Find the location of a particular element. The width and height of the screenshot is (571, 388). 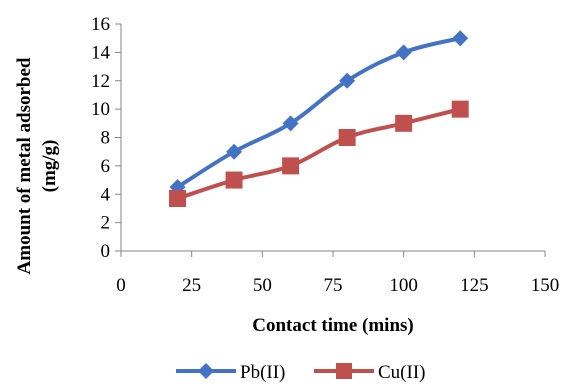

y-tick-label: 16 is located at coordinates (100, 24).